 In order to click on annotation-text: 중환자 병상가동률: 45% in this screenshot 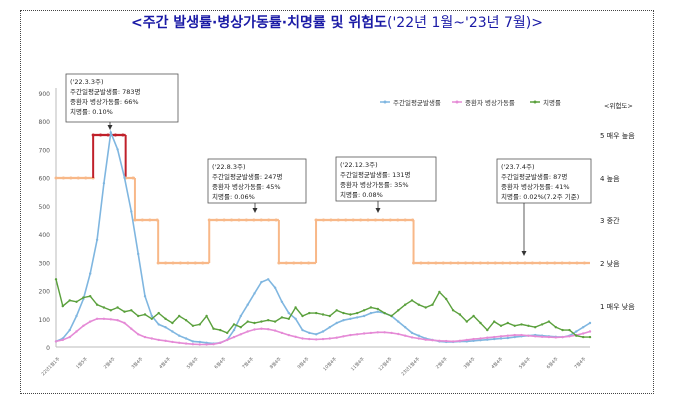, I will do `click(246, 186)`.